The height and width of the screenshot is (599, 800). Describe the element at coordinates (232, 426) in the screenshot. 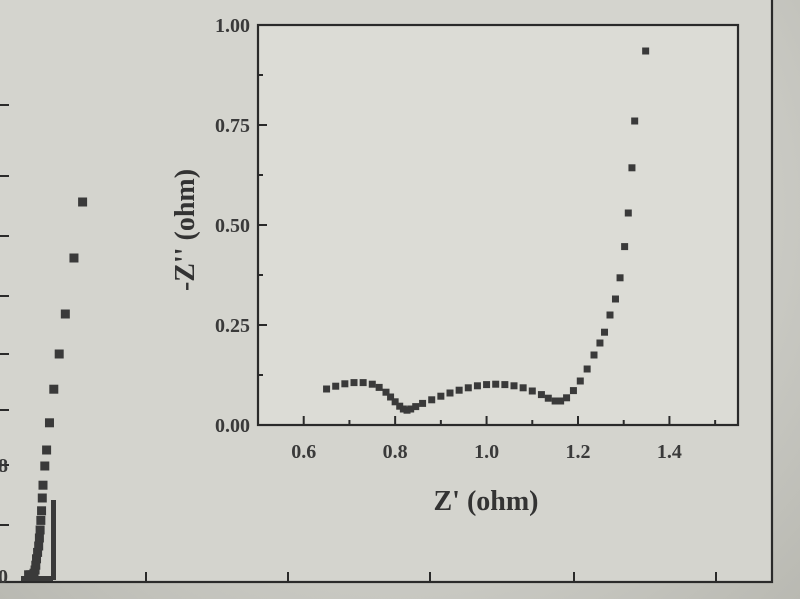

I see `inset-y-tick-label: 0.00` at that location.